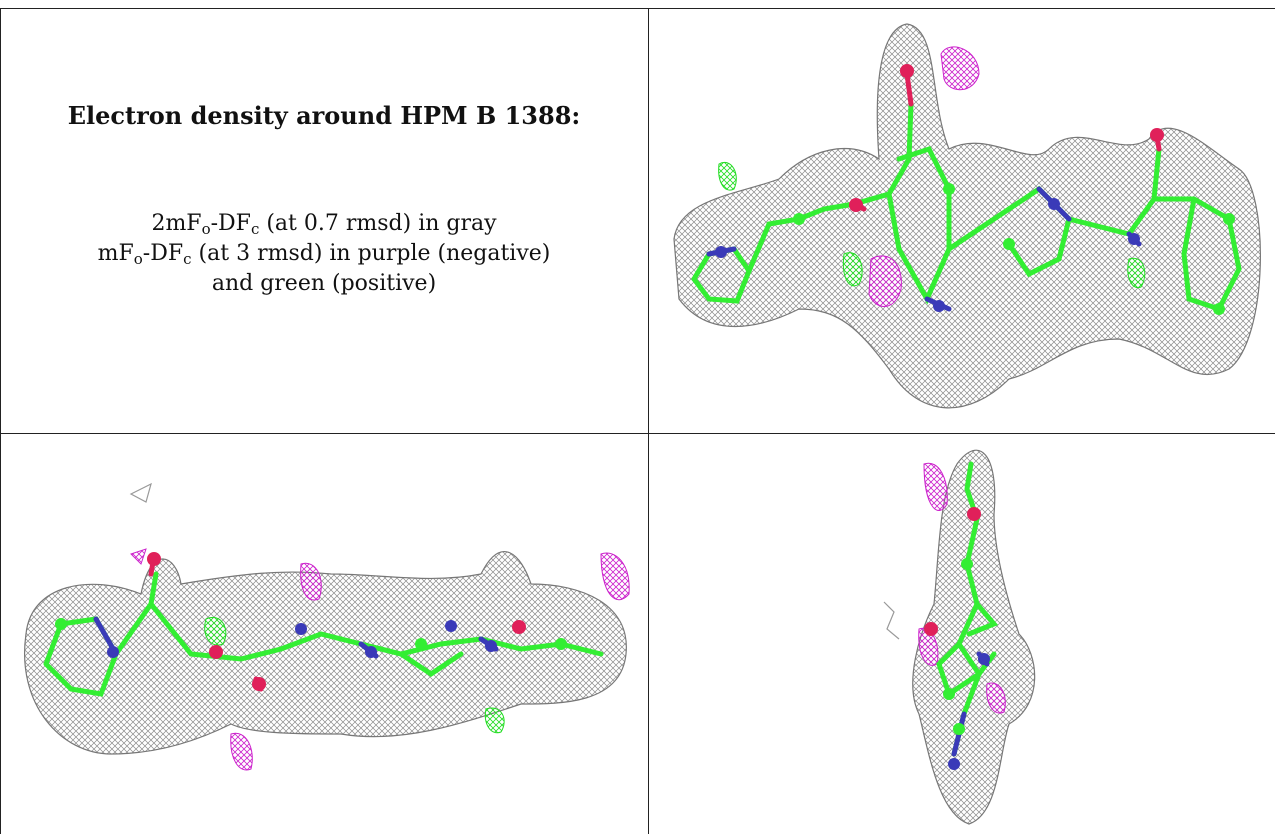 The image size is (1275, 834). I want to click on caption-line-mfo: mFo-DFc (at 3 rmsd) in purple (negative), so click(324, 254).